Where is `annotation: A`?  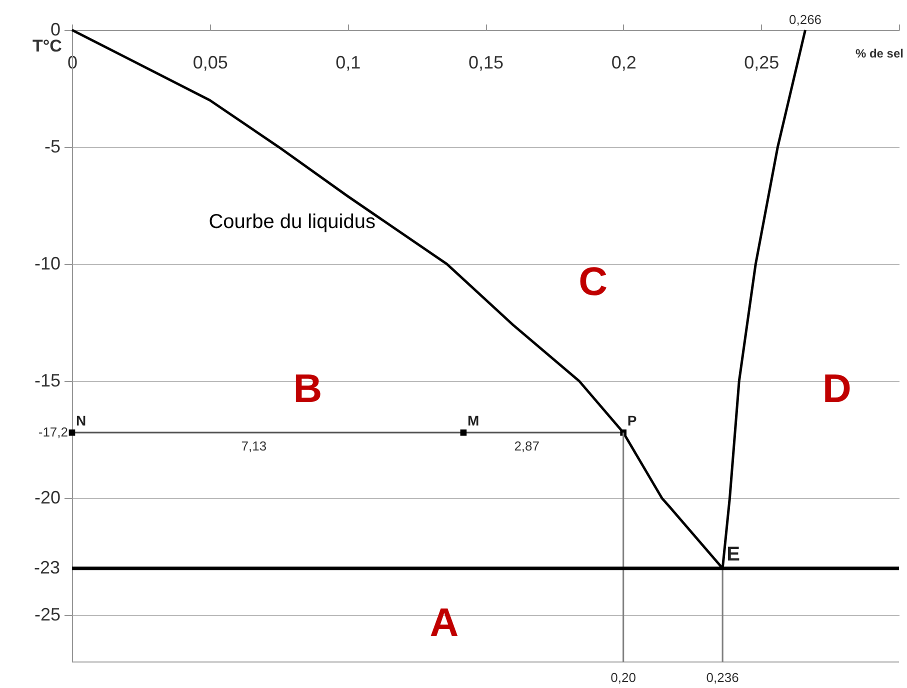 annotation: A is located at coordinates (444, 623).